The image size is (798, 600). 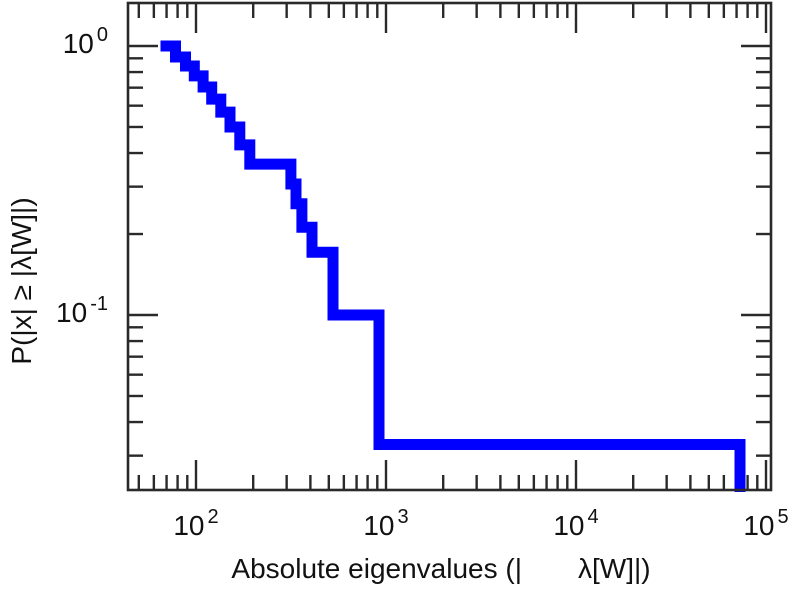 I want to click on y-tick-label-0p1: 10 -1, so click(x=63, y=311).